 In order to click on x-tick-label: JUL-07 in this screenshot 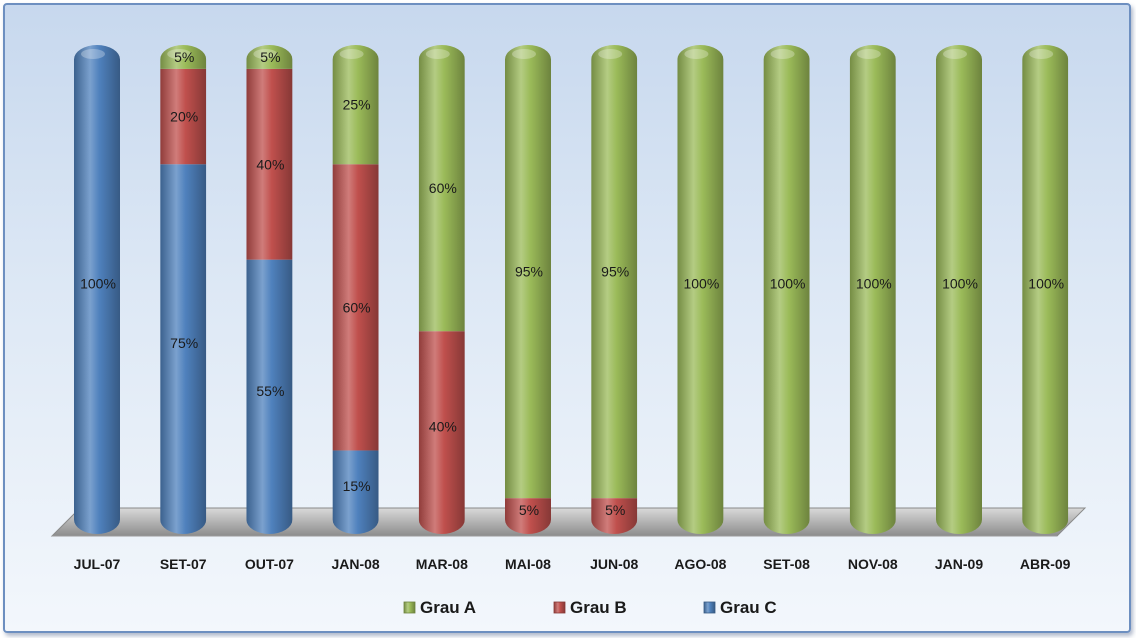, I will do `click(97, 564)`.